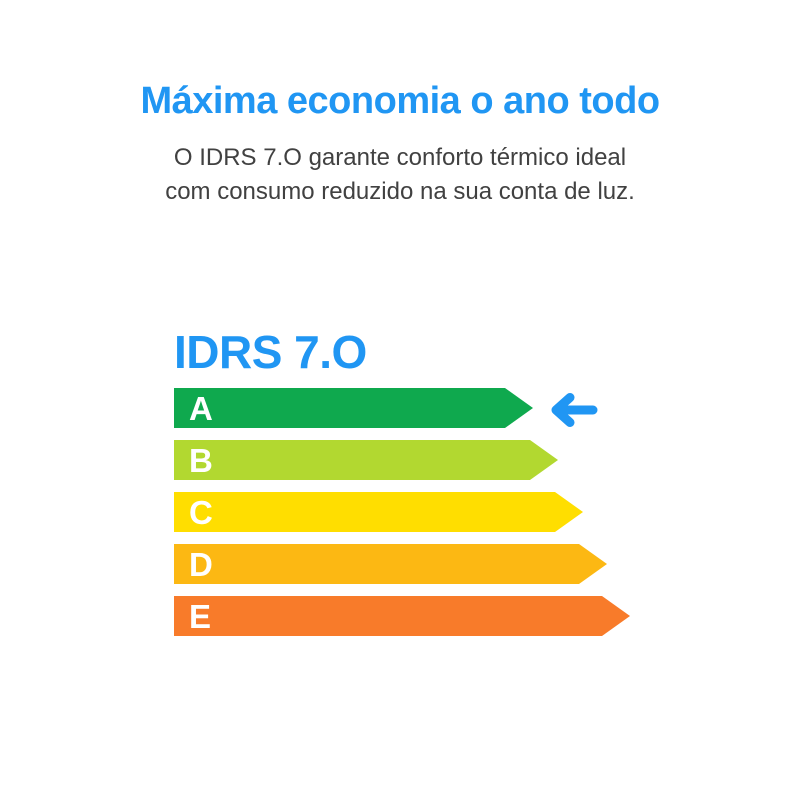 This screenshot has height=800, width=800. Describe the element at coordinates (366, 460) in the screenshot. I see `rating-bar-b: B` at that location.